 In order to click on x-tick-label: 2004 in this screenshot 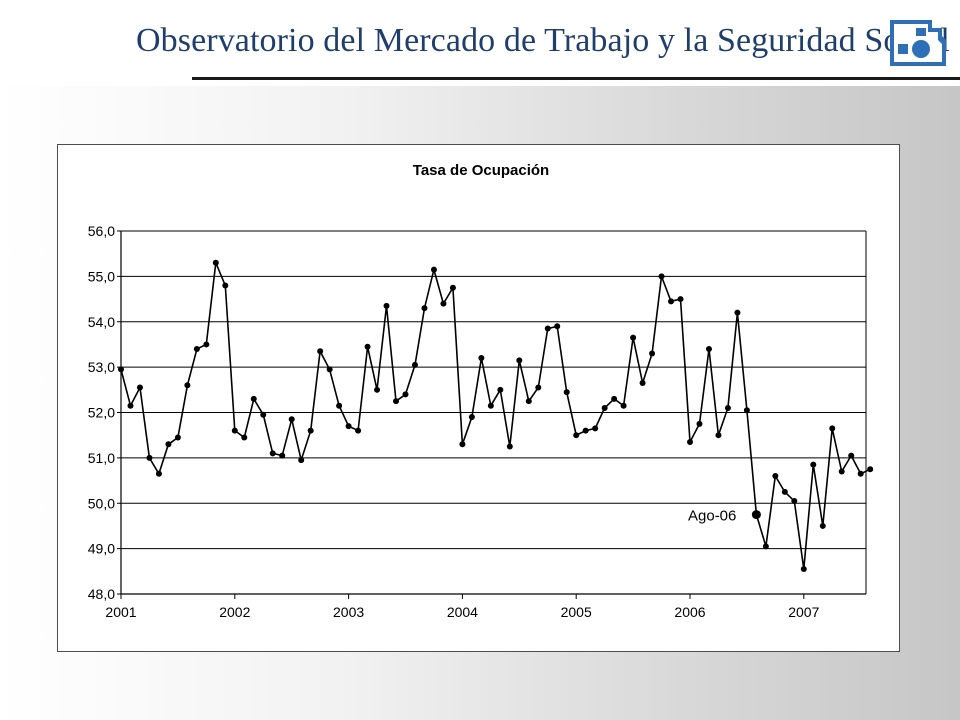, I will do `click(462, 612)`.